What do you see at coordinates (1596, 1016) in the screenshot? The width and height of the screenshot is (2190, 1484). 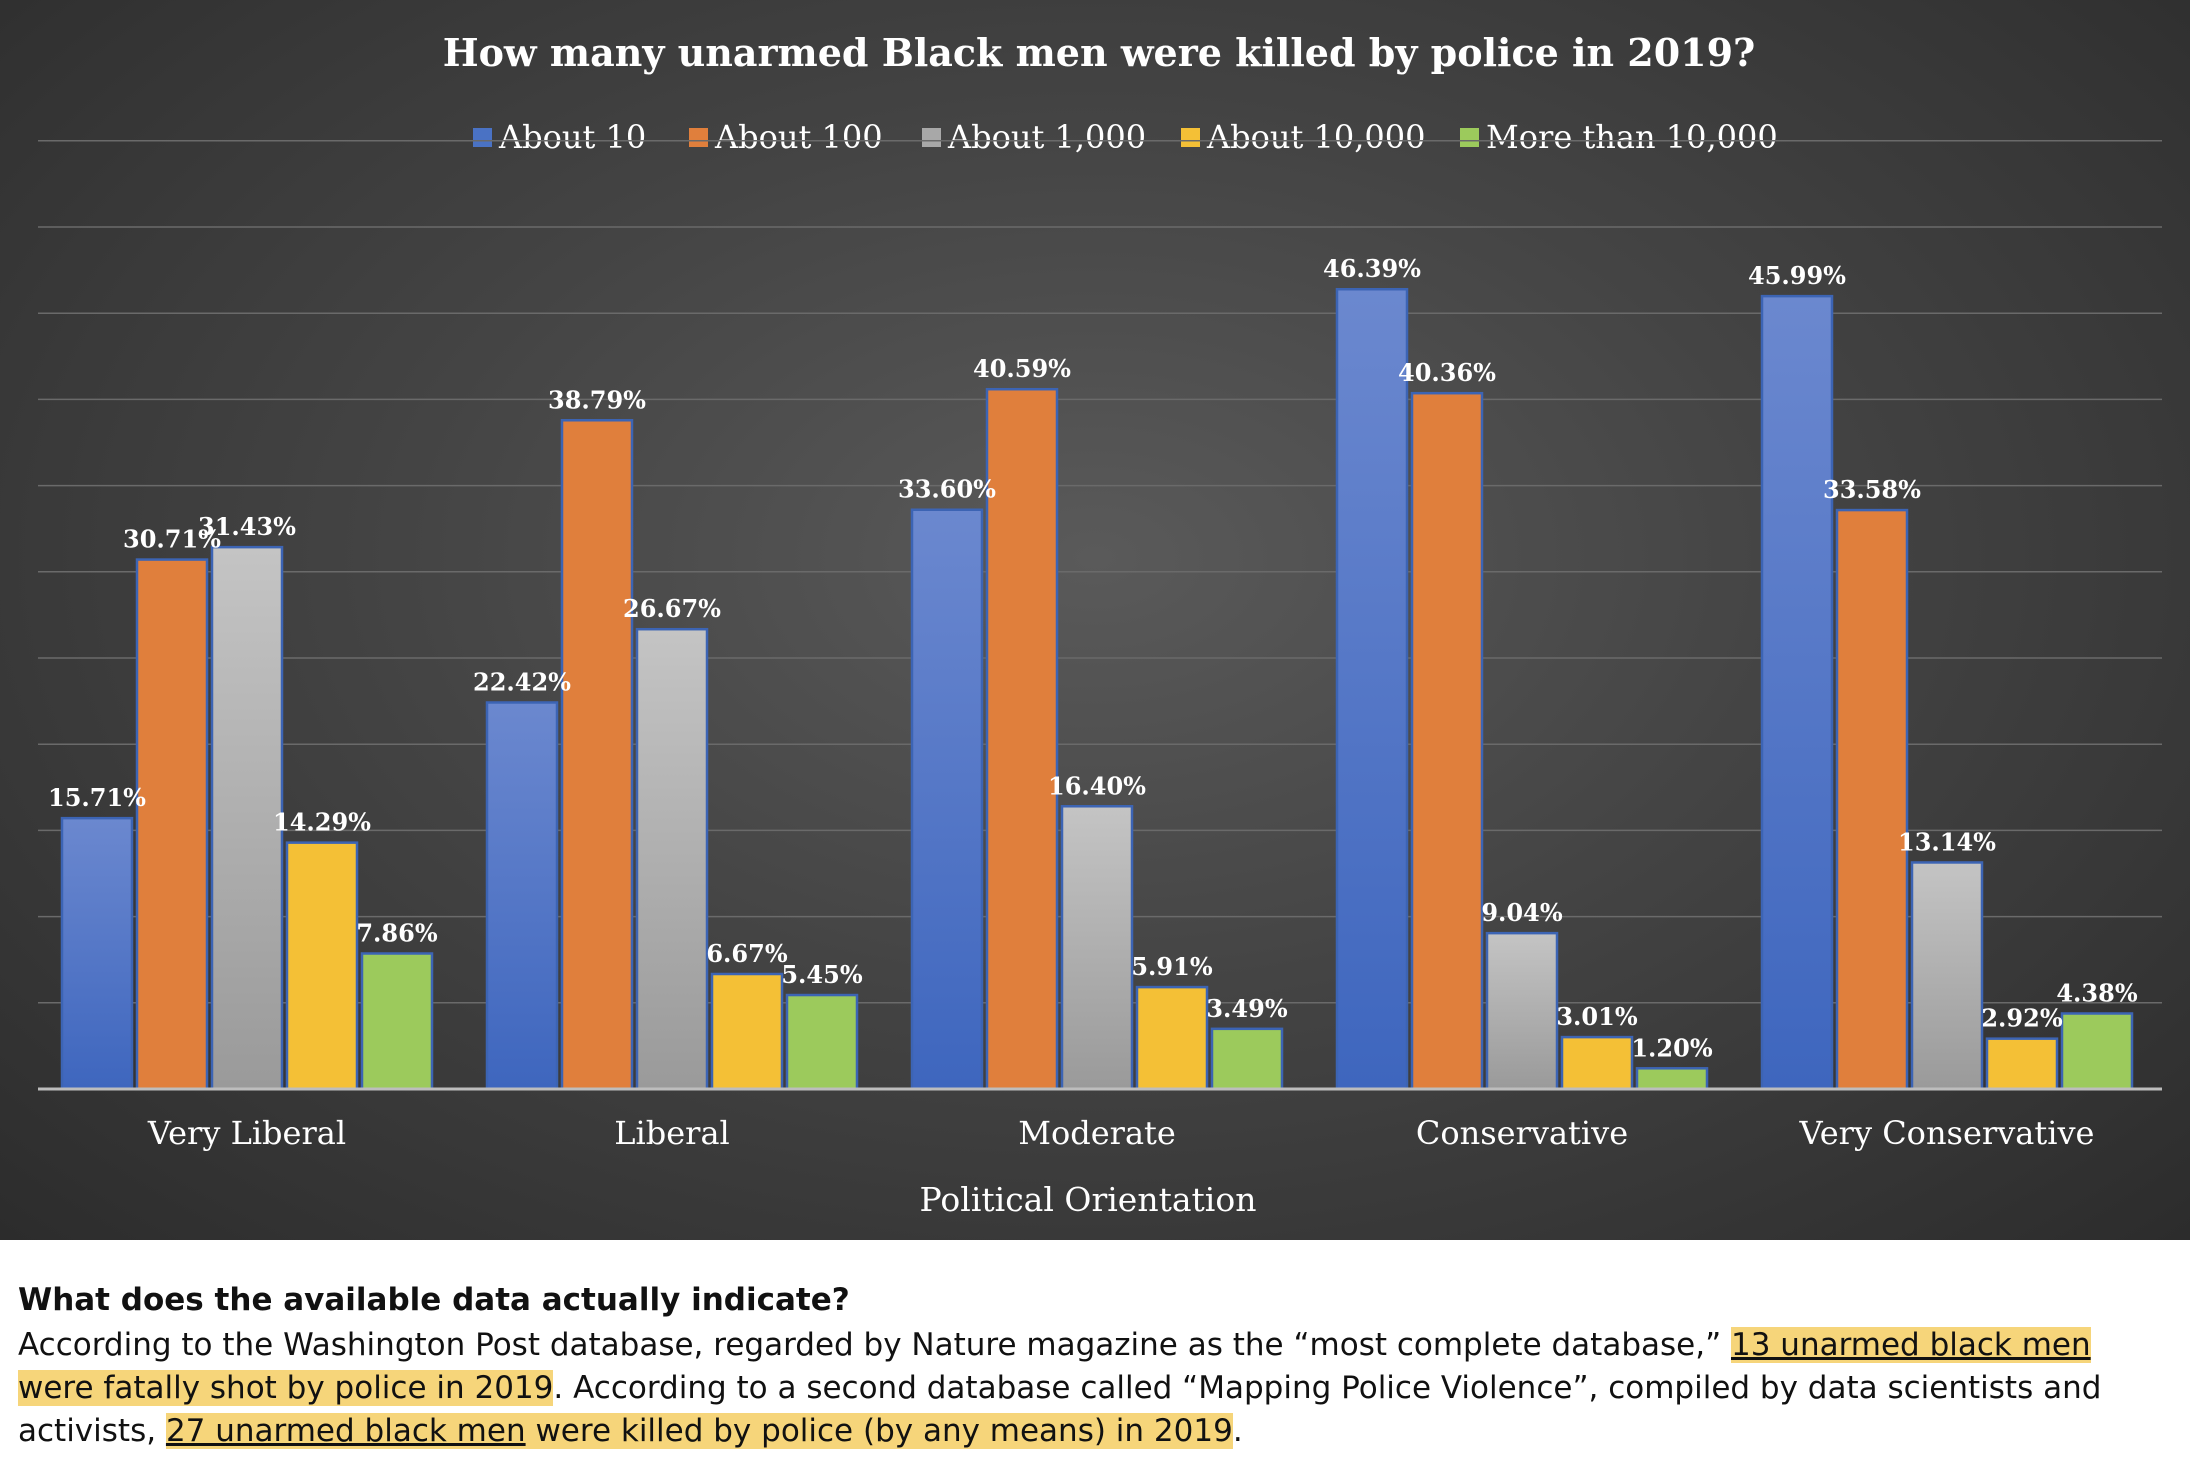 I see `data-label-conservative-about-10-000: 3.01%` at bounding box center [1596, 1016].